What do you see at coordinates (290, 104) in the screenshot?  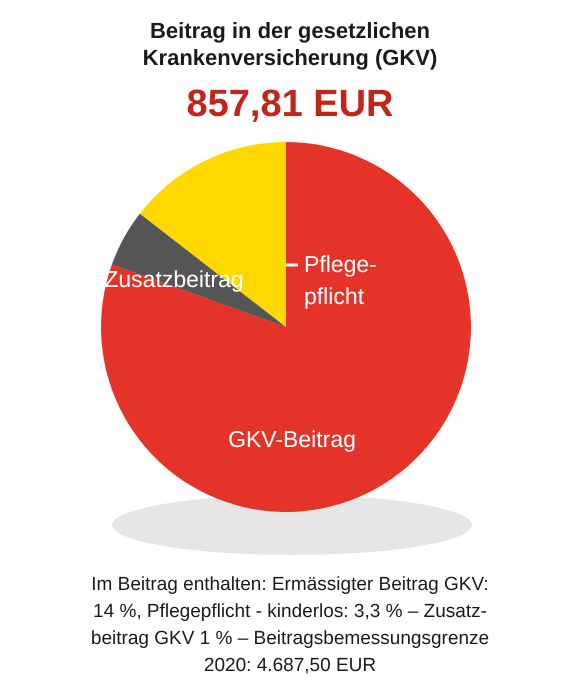 I see `chart-subtitle: 857,81 EUR` at bounding box center [290, 104].